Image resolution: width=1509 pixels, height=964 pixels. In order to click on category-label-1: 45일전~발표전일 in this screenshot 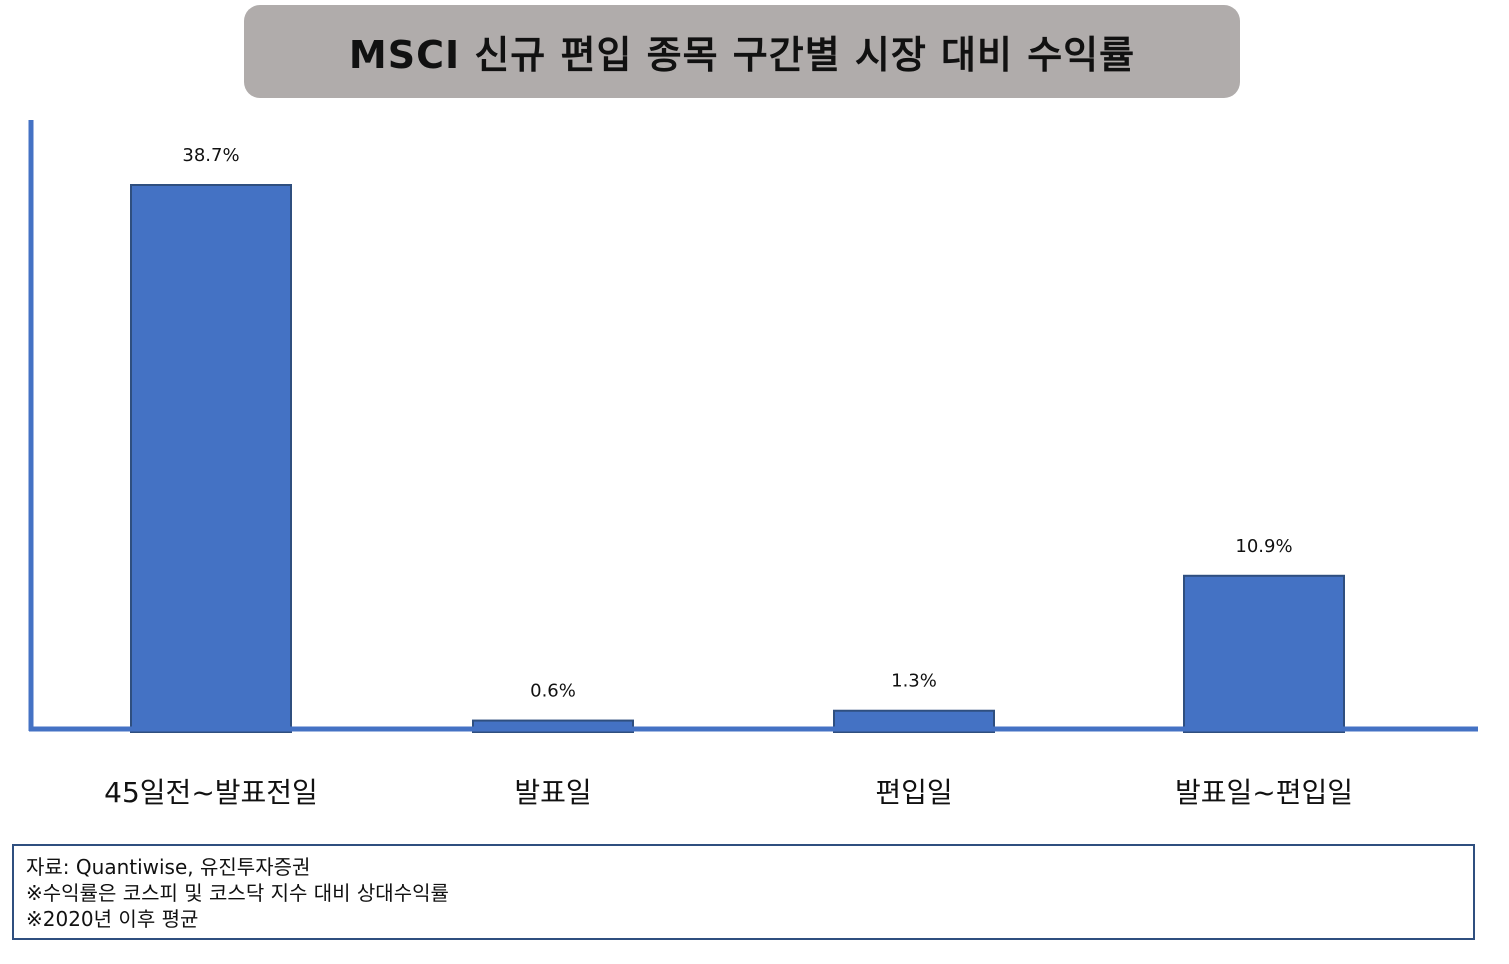, I will do `click(211, 792)`.